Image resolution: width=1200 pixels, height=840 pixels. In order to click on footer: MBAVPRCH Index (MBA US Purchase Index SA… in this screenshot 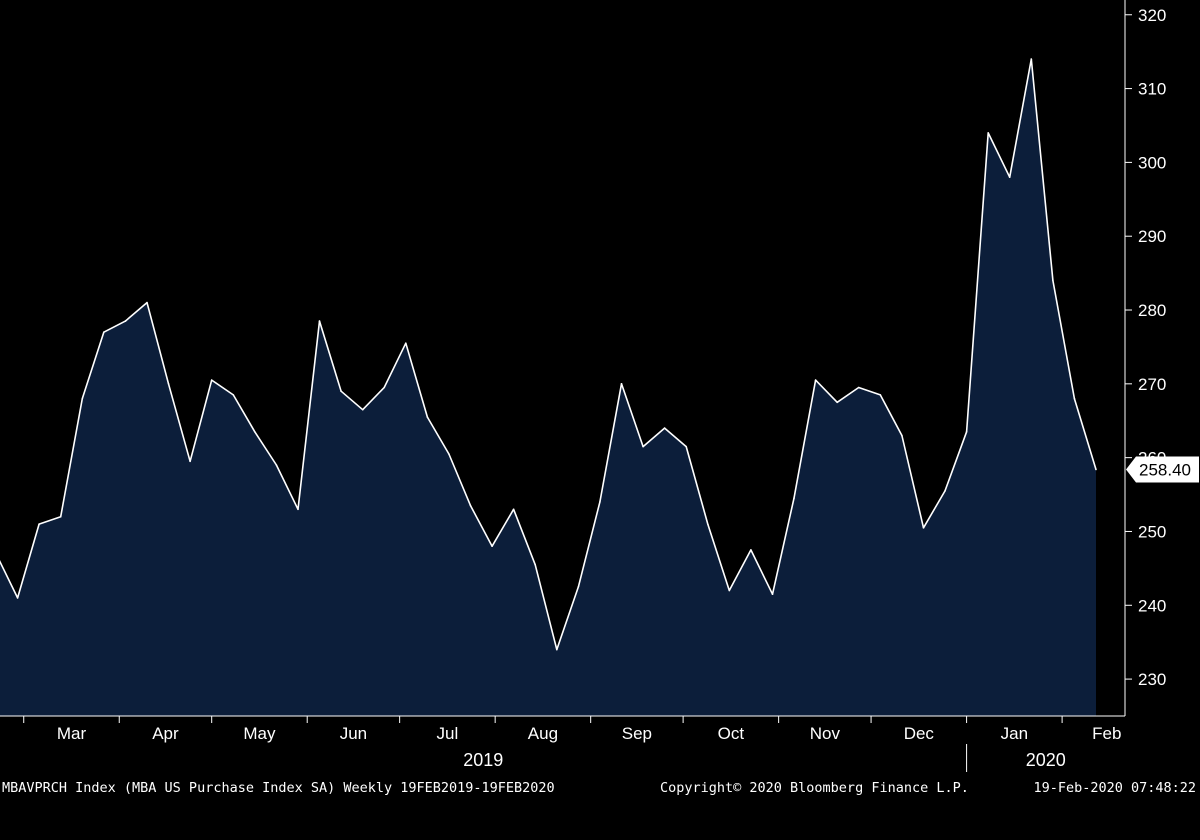, I will do `click(600, 788)`.